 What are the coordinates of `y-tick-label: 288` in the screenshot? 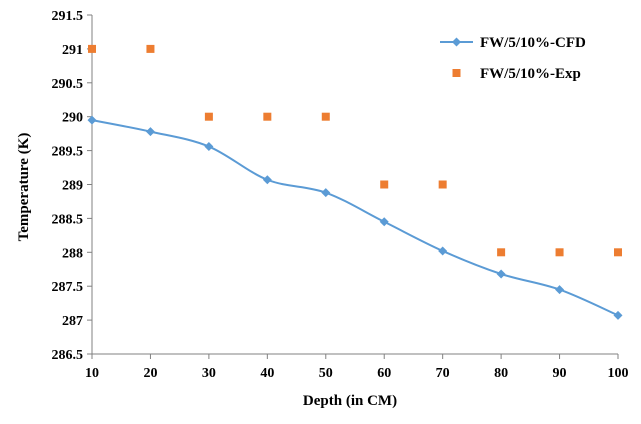 It's located at (72, 253).